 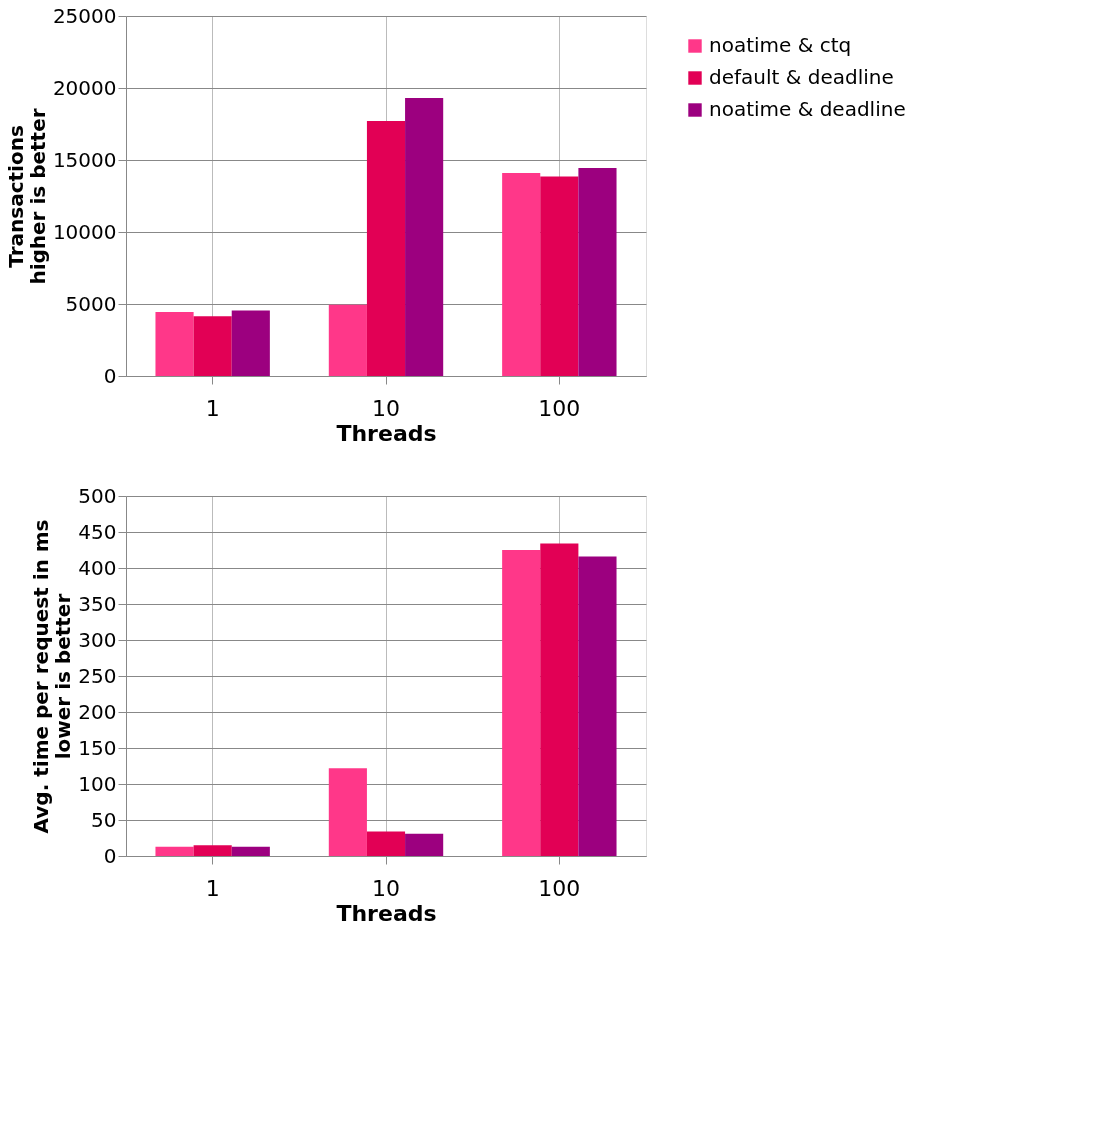 I want to click on legend-label: noatime & deadline, so click(x=807, y=109).